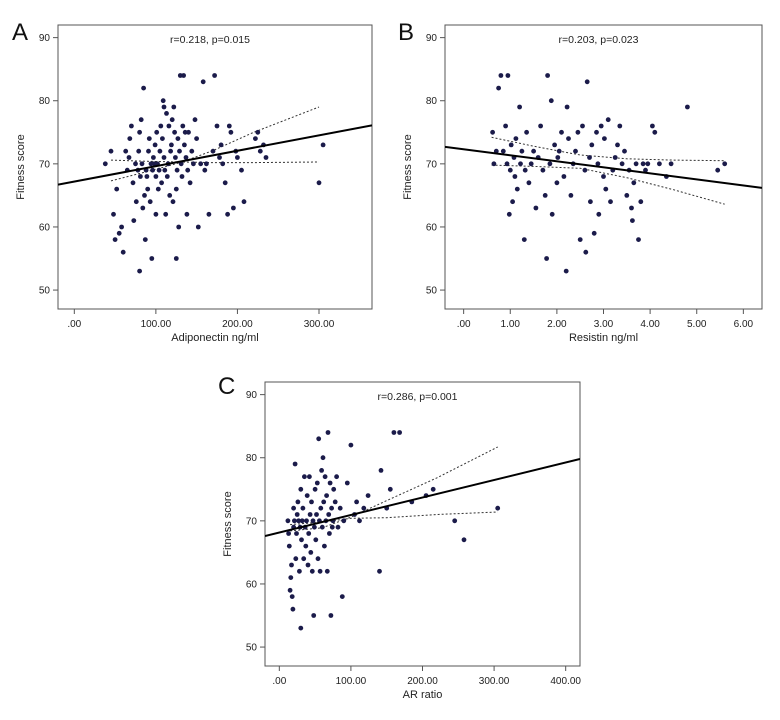 This screenshot has width=780, height=720. What do you see at coordinates (604, 324) in the screenshot?
I see `x-tick-label: 3.00` at bounding box center [604, 324].